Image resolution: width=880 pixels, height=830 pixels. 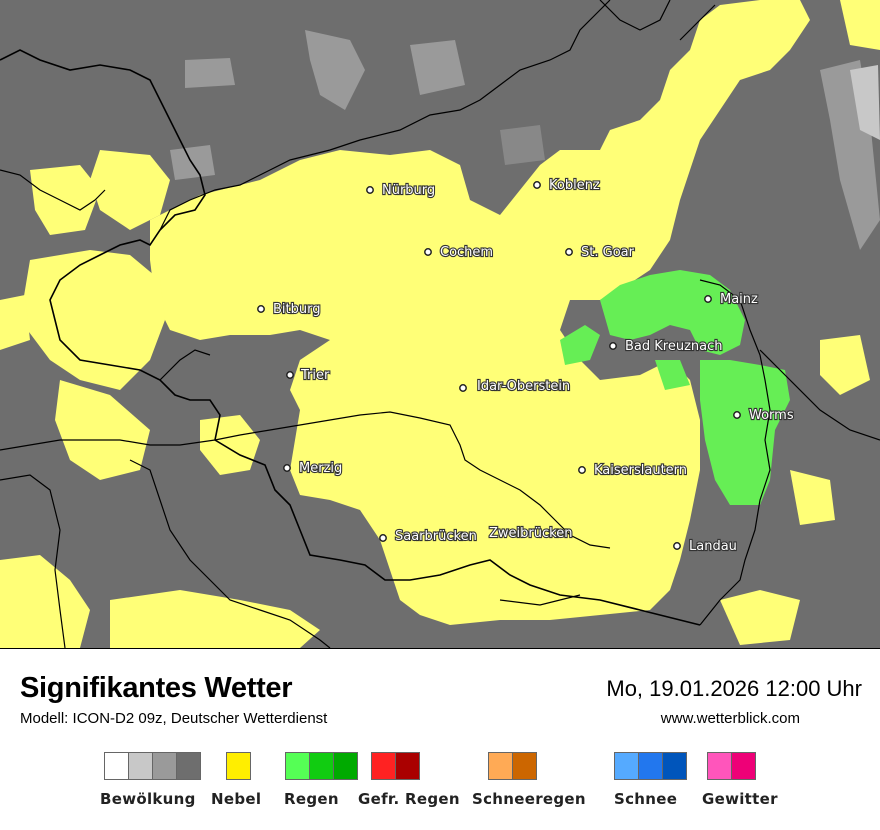 I want to click on city-label: Koblenz, so click(x=574, y=185).